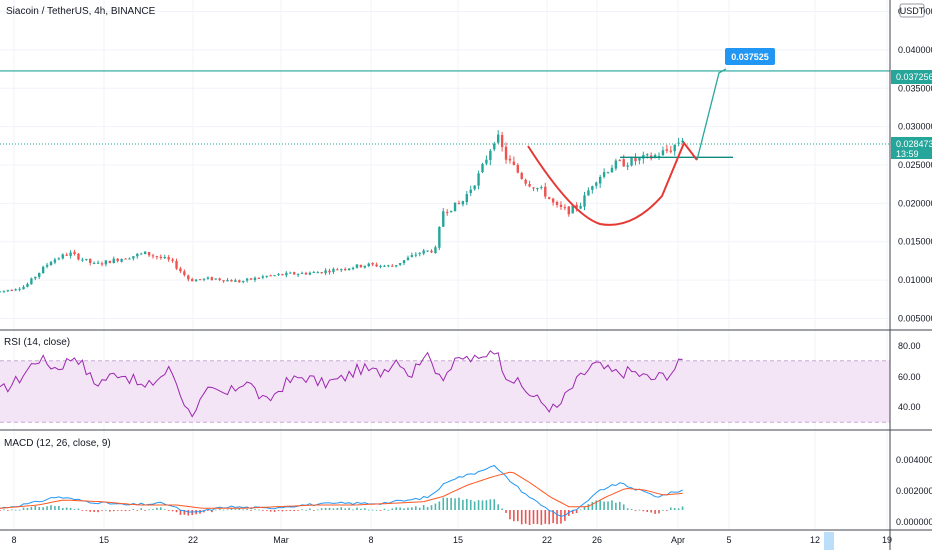  I want to click on time-axis: 8 15 22 Mar 8 15 22 26 Apr 5 12 19, so click(451, 540).